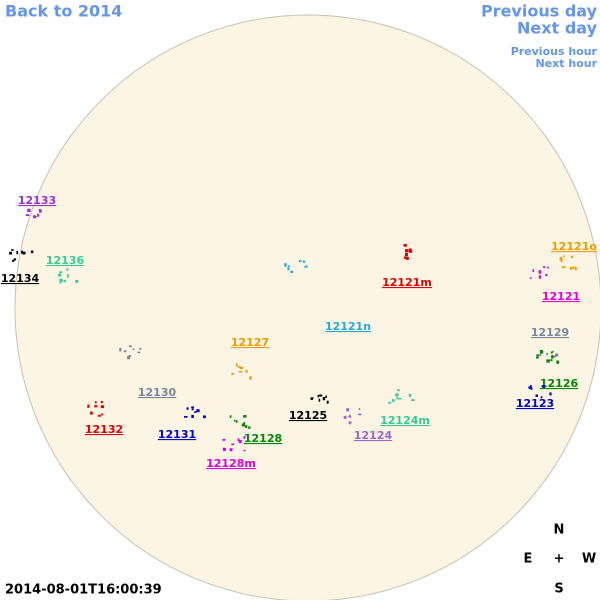 The image size is (600, 600). Describe the element at coordinates (567, 63) in the screenshot. I see `next-hour-link: Next hour` at that location.